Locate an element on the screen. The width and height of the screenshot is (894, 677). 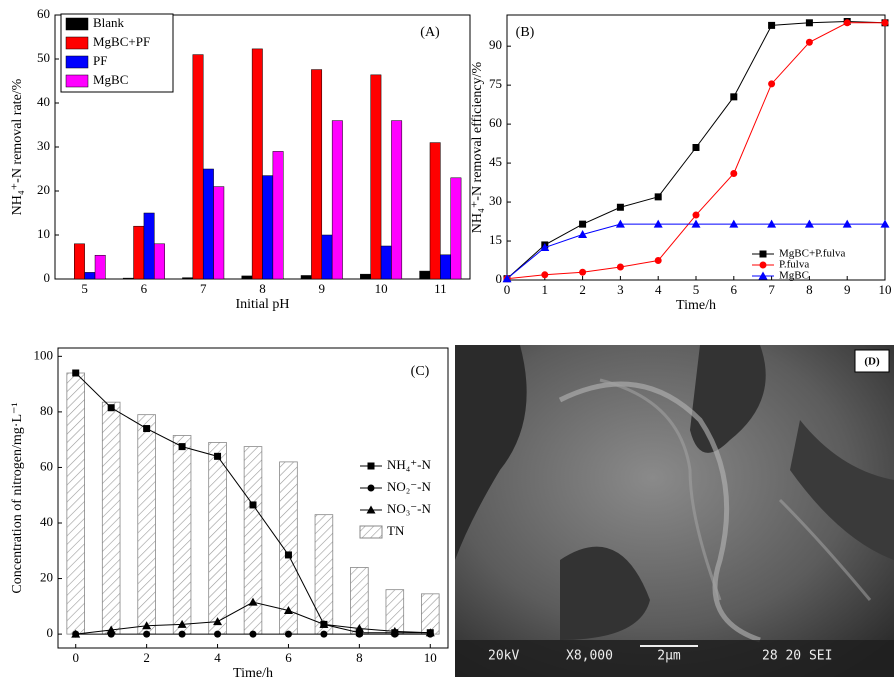
sem-ridge is located at coordinates (825, 549).